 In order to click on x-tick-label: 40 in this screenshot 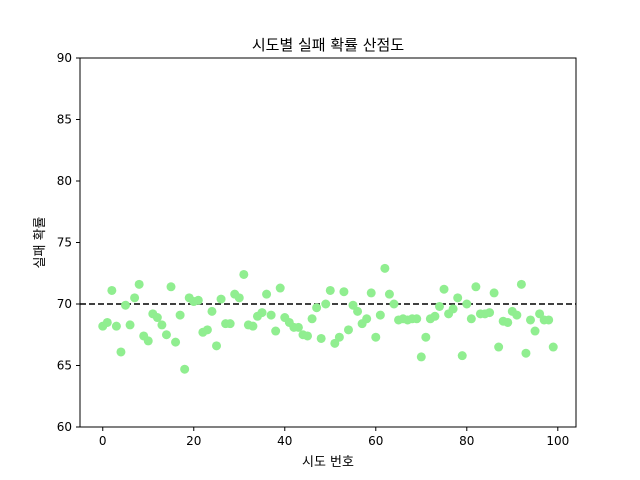, I will do `click(284, 441)`.